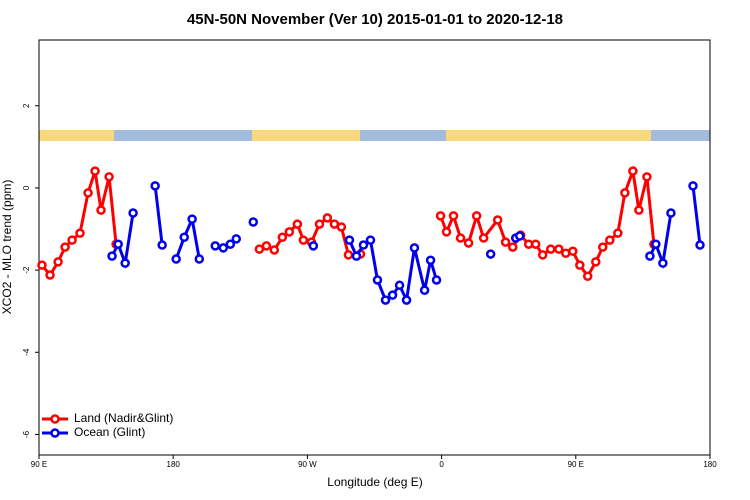  Describe the element at coordinates (123, 418) in the screenshot. I see `legend-label: Land (Nadir&Glint)` at that location.